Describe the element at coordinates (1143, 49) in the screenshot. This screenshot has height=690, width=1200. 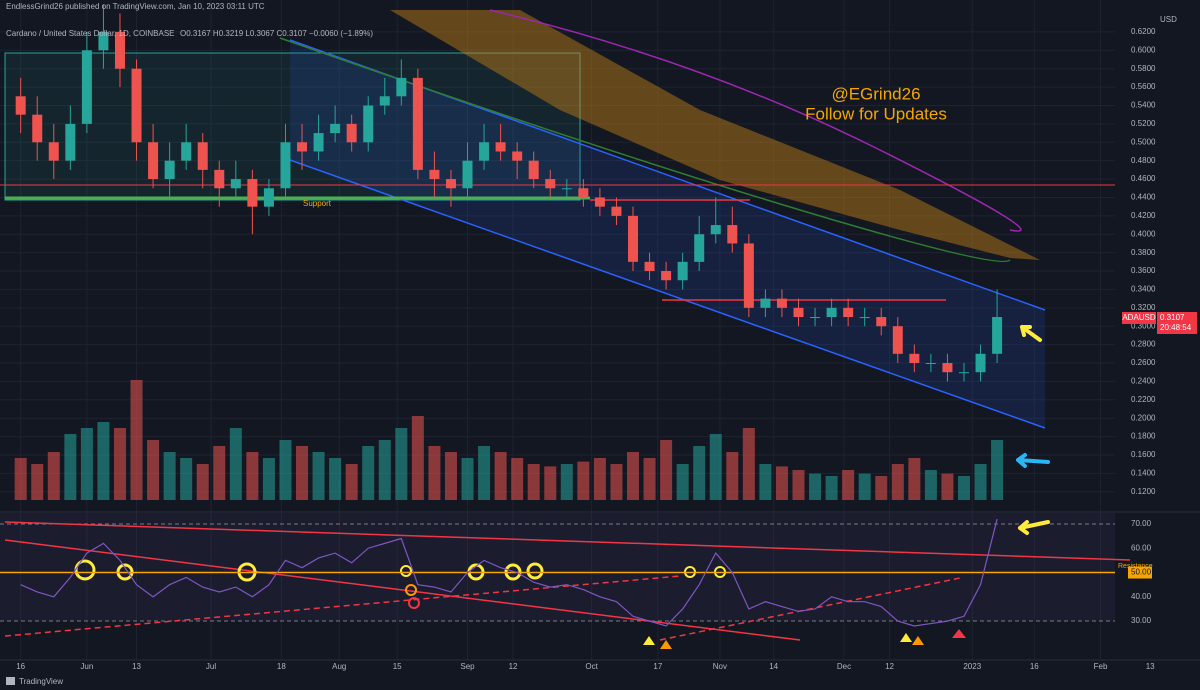
I see `y-tick-label: 0.6000` at that location.